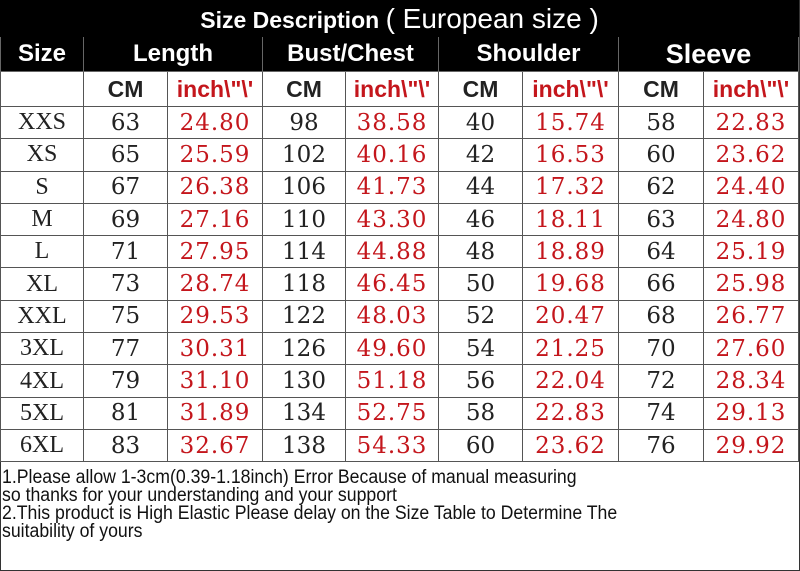  What do you see at coordinates (392, 413) in the screenshot?
I see `inch-cell: 52.75` at bounding box center [392, 413].